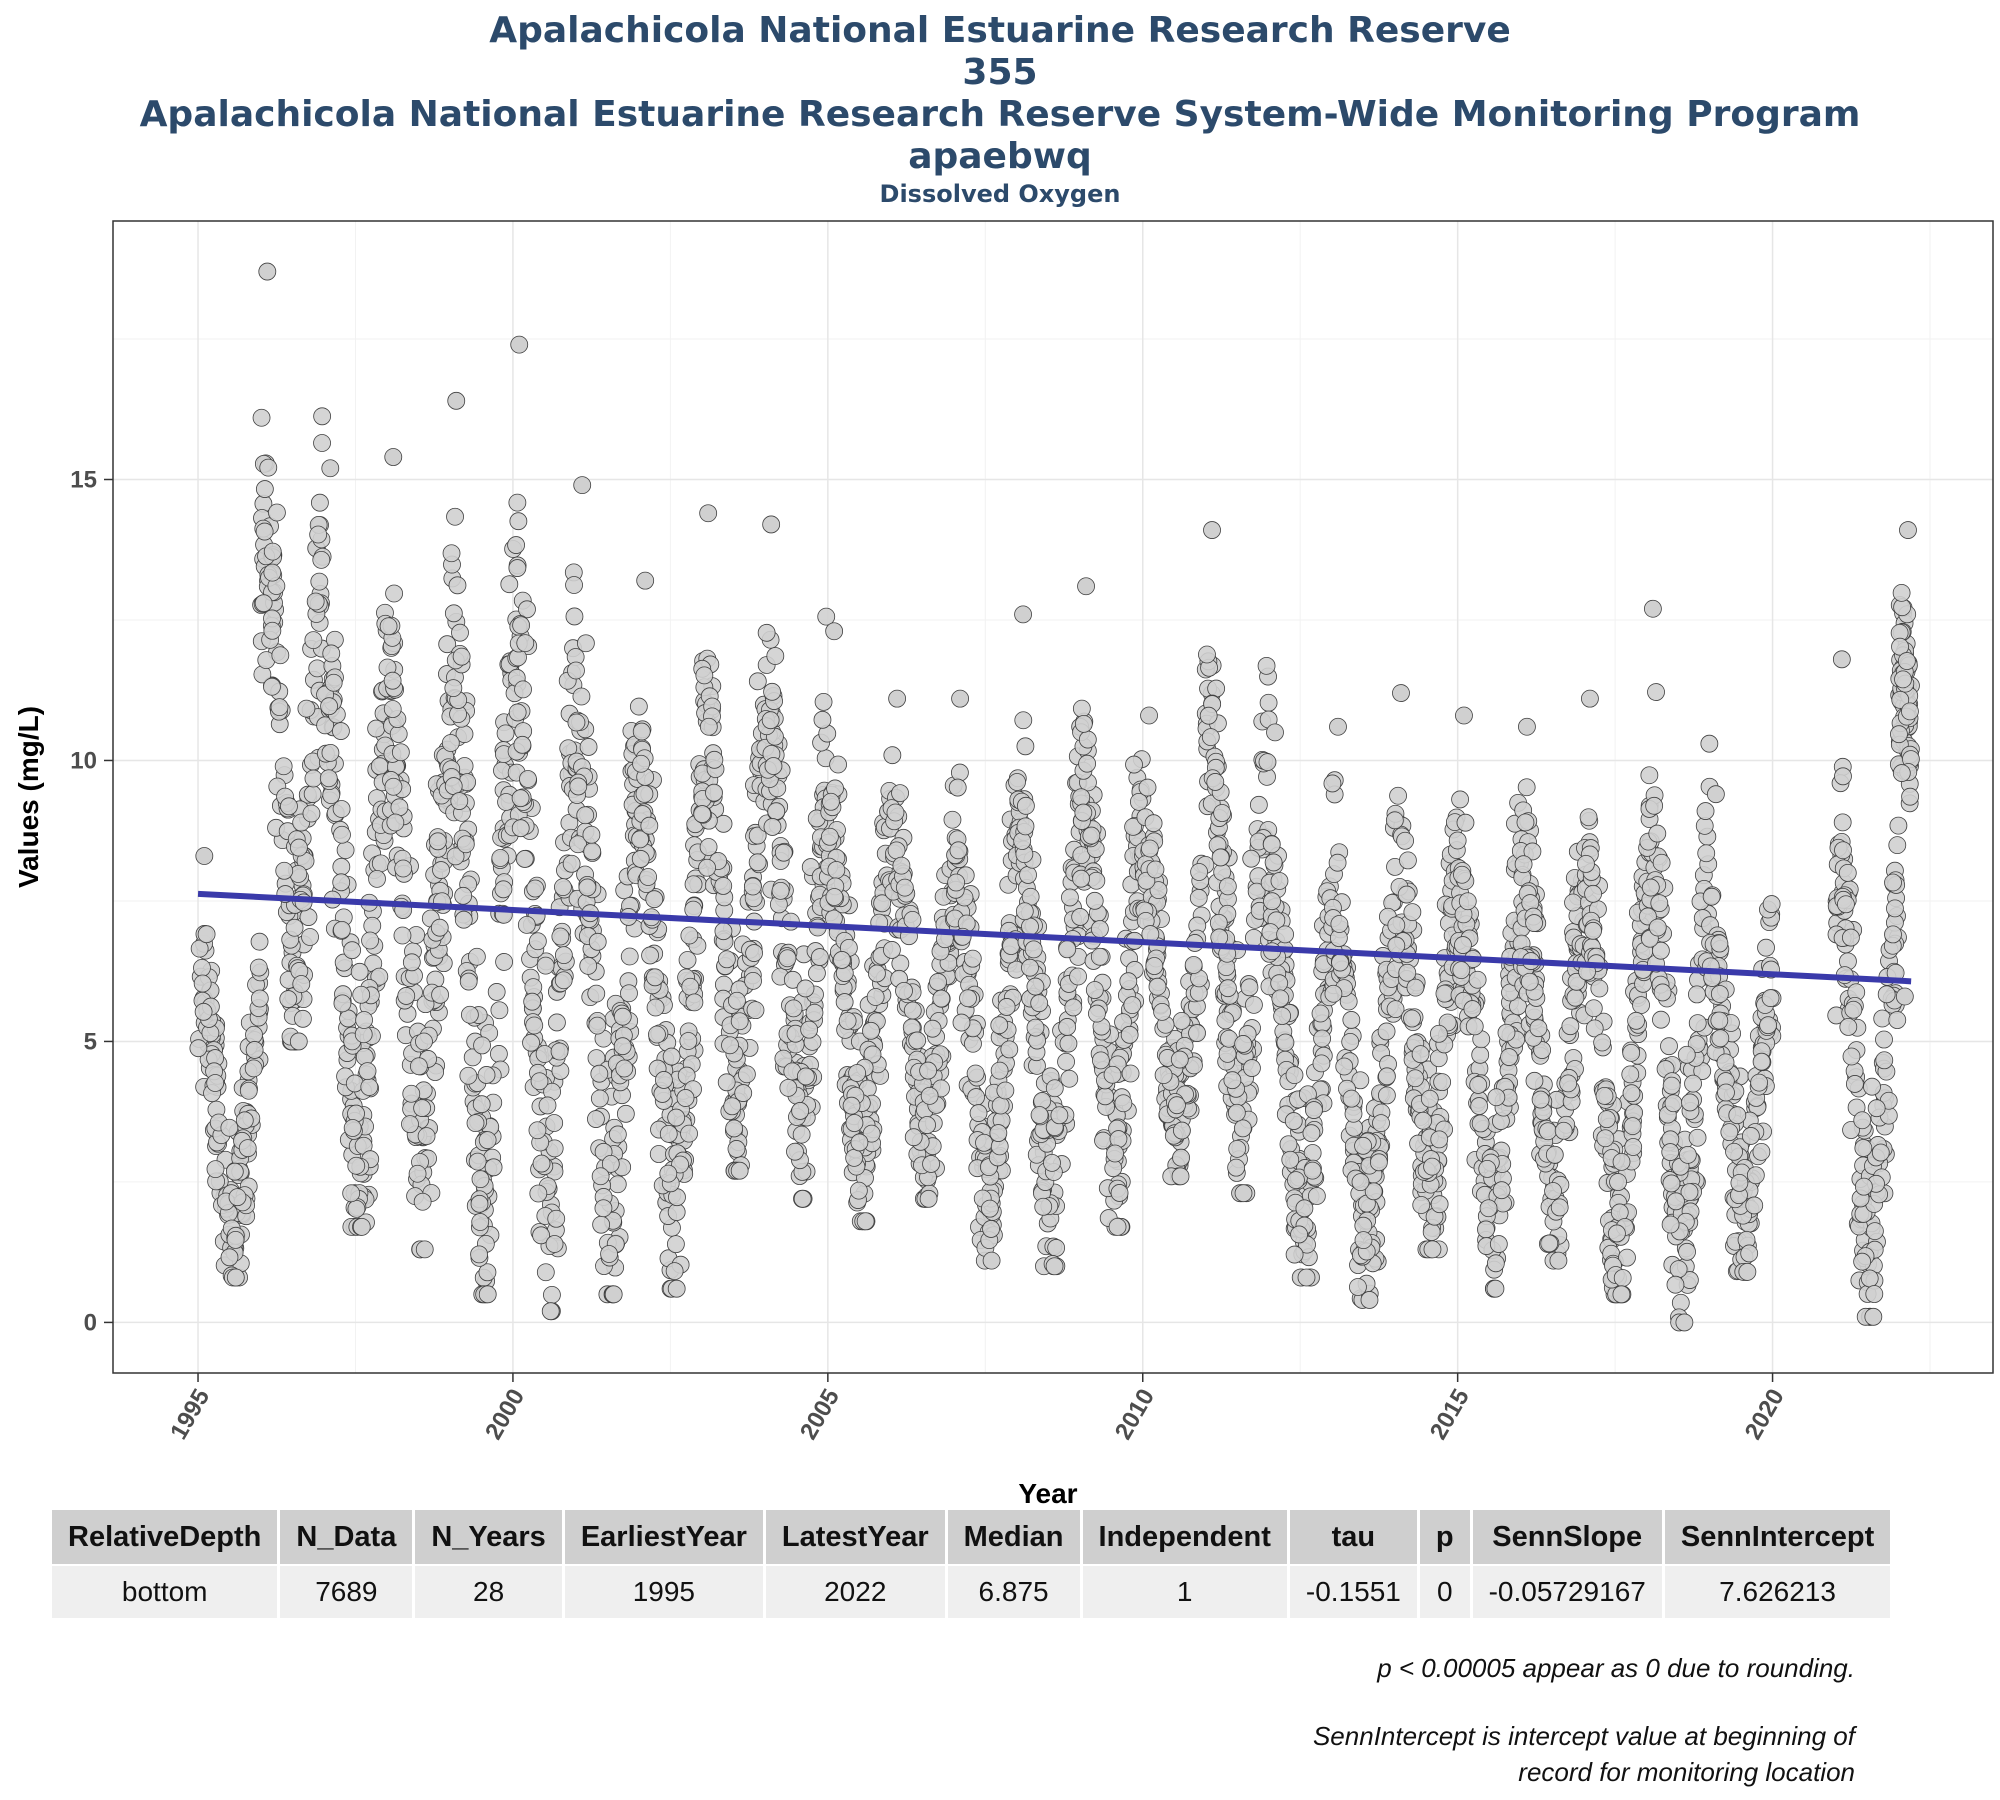 This screenshot has width=2000, height=1800. Describe the element at coordinates (1054, 937) in the screenshot. I see `trend-line-group` at that location.